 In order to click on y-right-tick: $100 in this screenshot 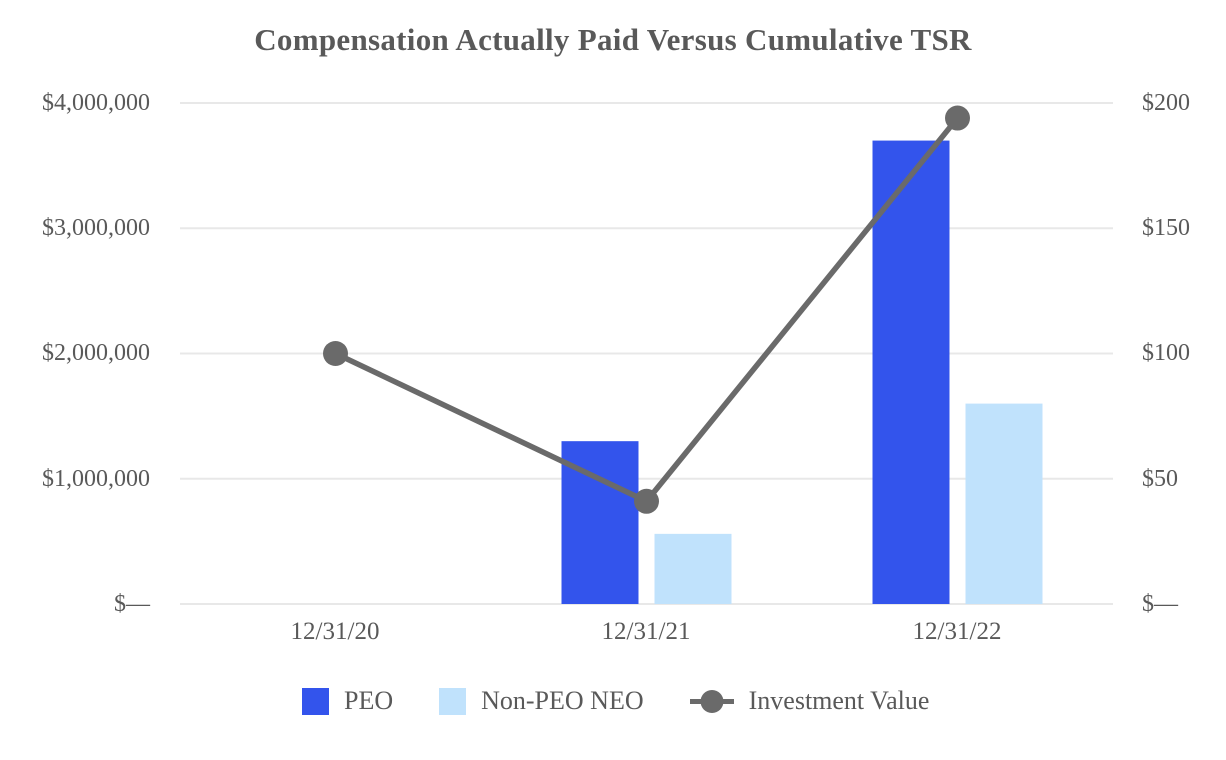, I will do `click(1166, 353)`.